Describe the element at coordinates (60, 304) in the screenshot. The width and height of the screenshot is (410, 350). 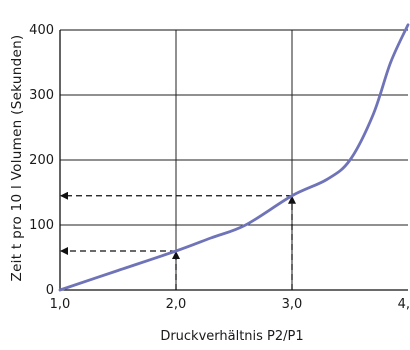
I see `x-tick-label: 1,0` at that location.